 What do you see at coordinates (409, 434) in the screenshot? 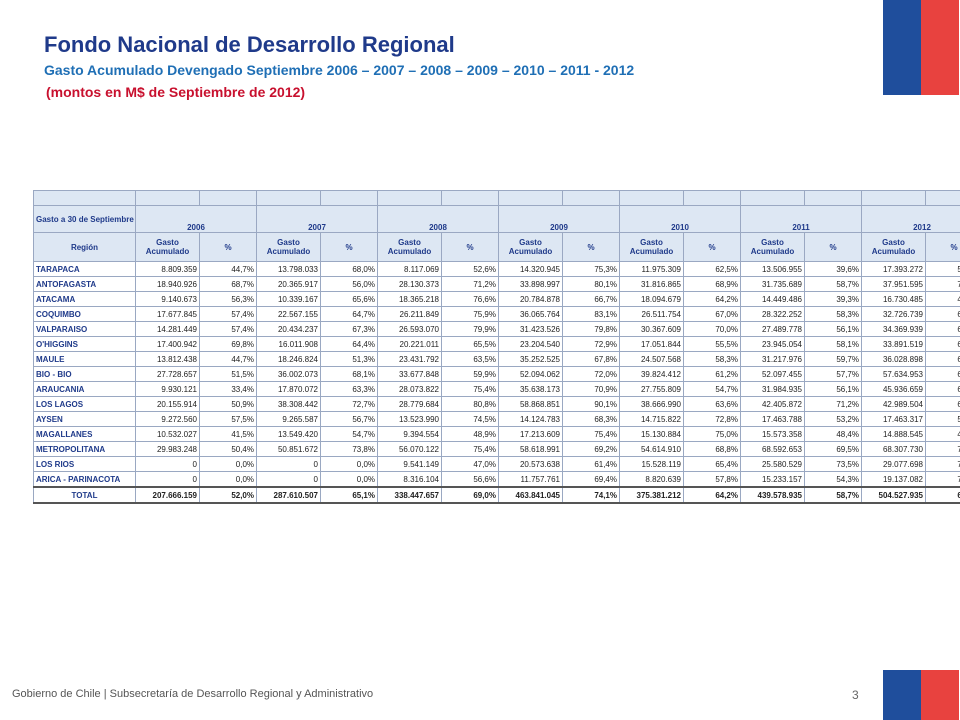
I see `gasto-cell: 9.394.554` at bounding box center [409, 434].